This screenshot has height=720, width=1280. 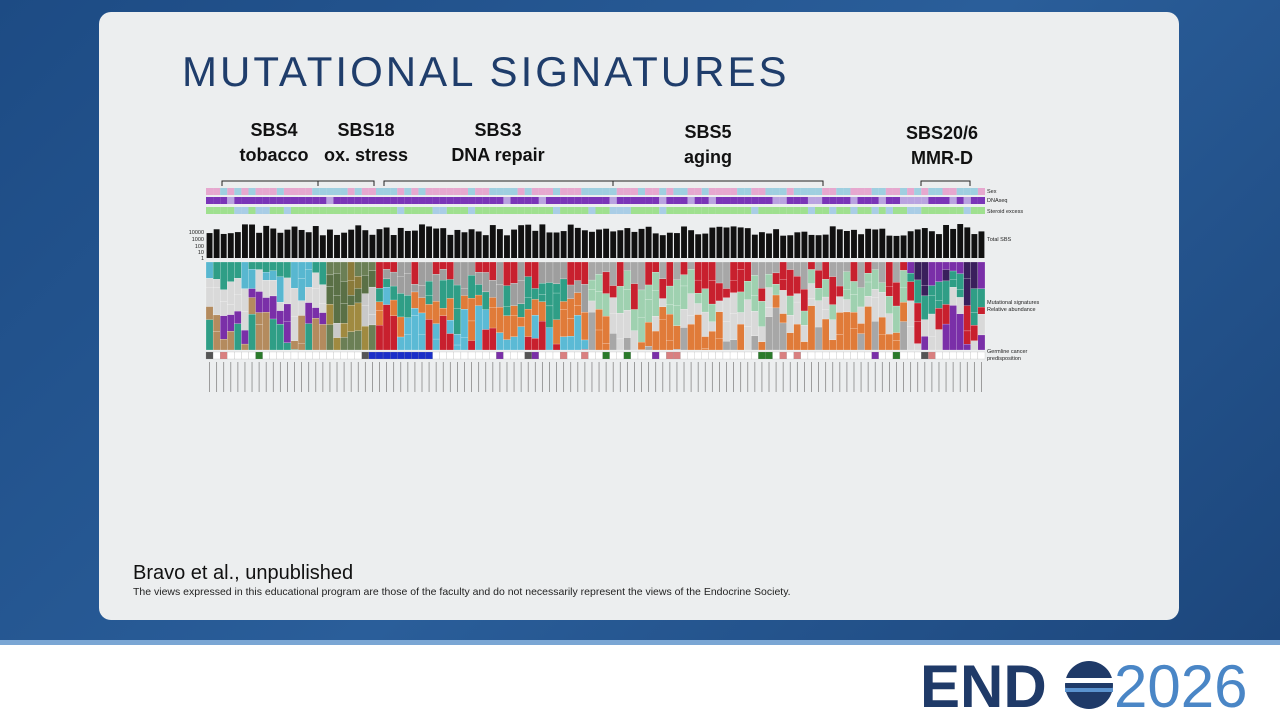 I want to click on group-name: SBS18, so click(x=366, y=130).